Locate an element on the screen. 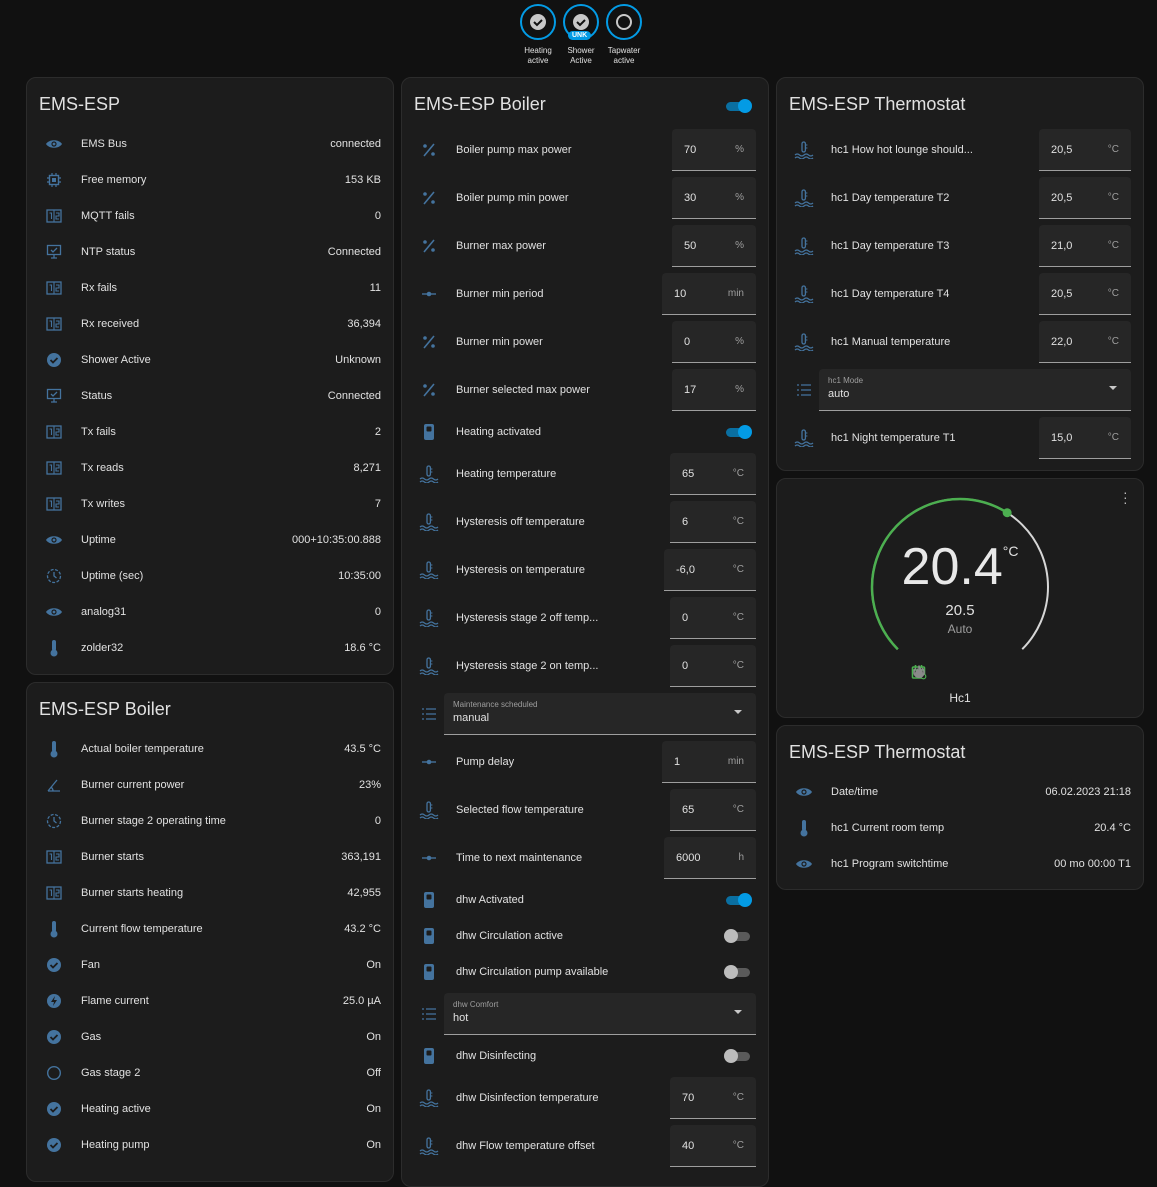  select-row: hc1 Mode auto is located at coordinates (960, 390).